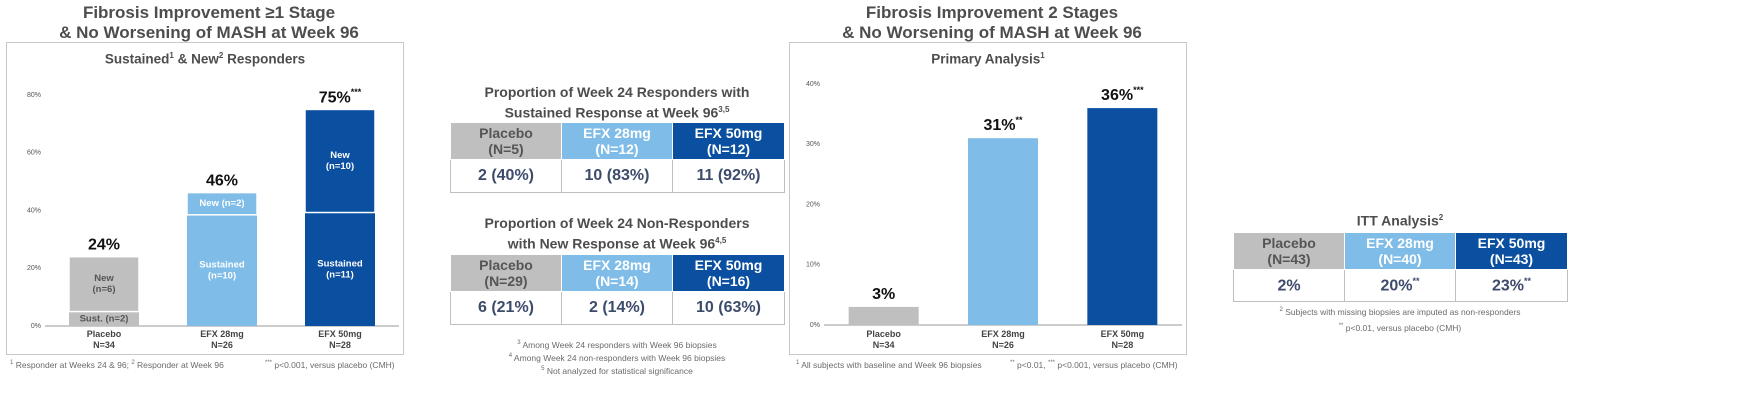  Describe the element at coordinates (1511, 251) in the screenshot. I see `itt-header-efx50: EFX 50mg (N=43)` at that location.